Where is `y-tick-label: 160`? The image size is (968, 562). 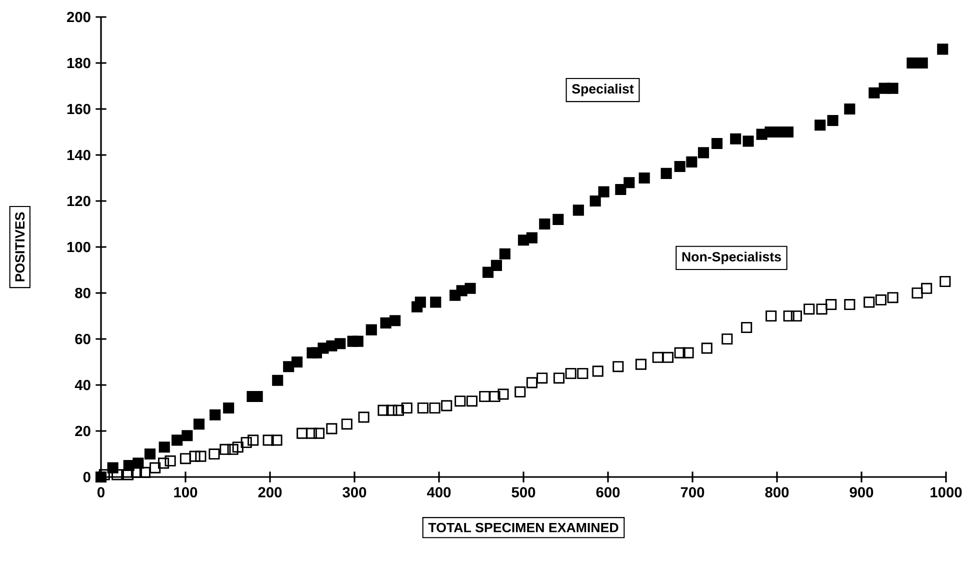 y-tick-label: 160 is located at coordinates (78, 109).